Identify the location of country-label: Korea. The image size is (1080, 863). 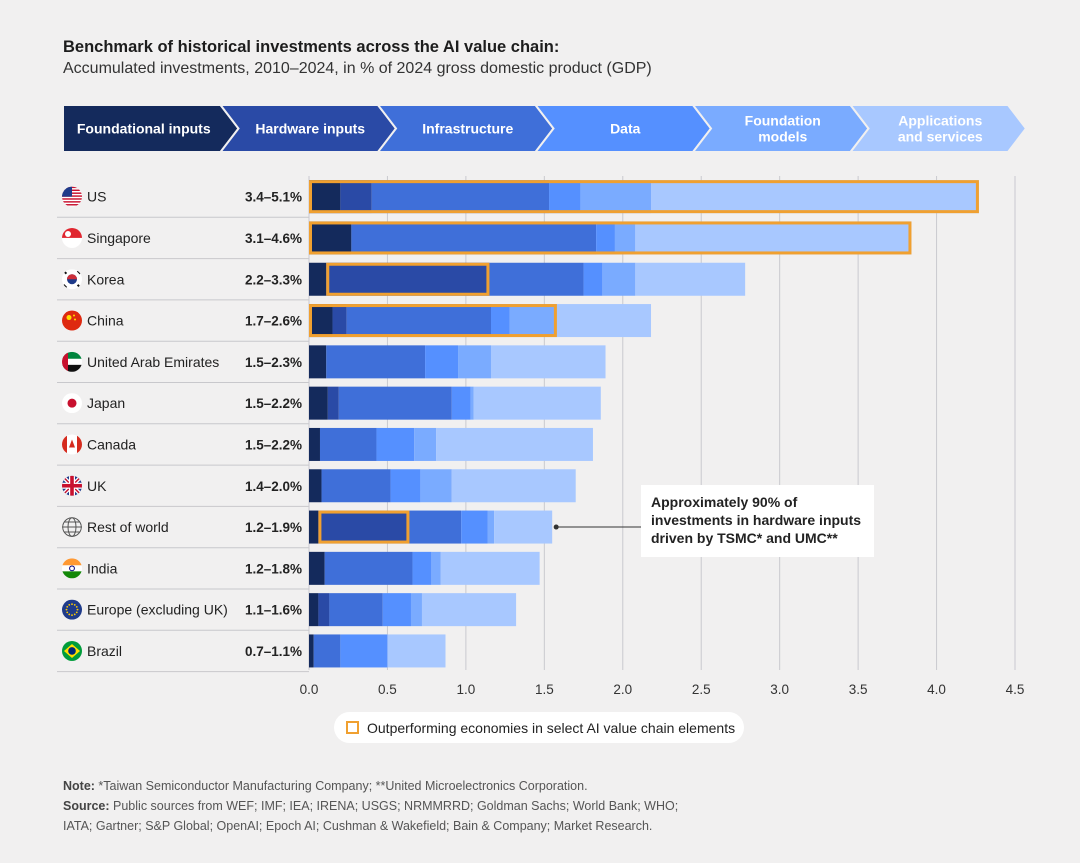
(106, 279).